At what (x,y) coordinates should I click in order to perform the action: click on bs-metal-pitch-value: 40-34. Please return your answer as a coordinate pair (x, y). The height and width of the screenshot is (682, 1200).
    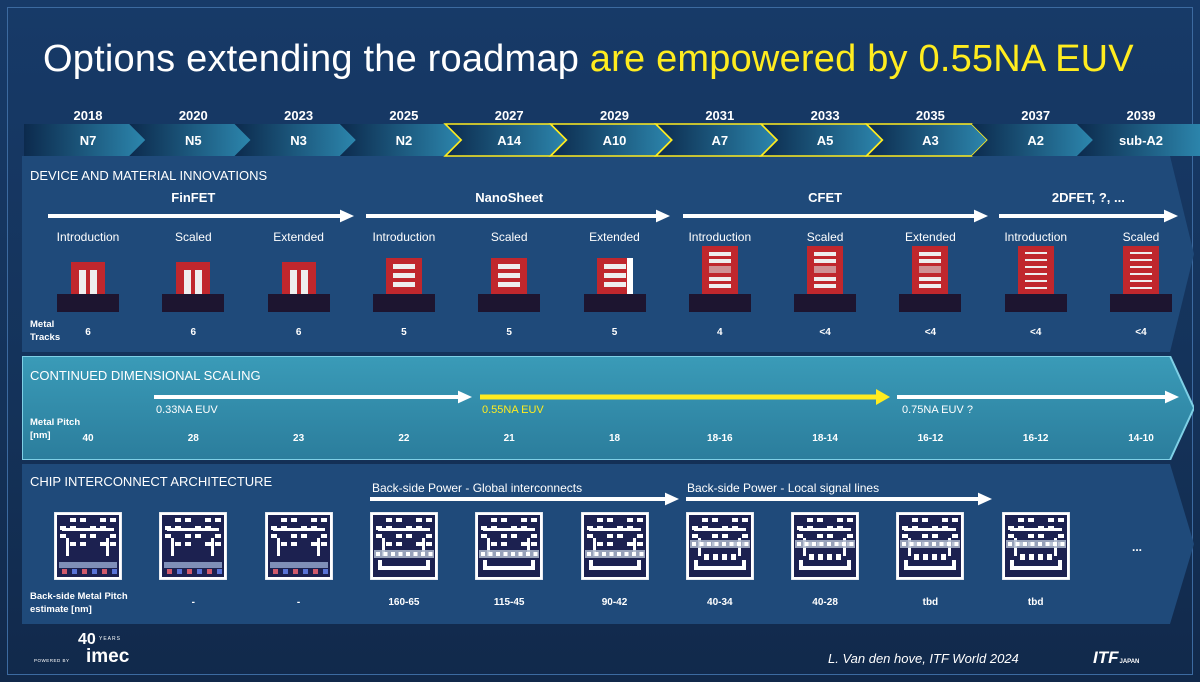
    Looking at the image, I should click on (720, 602).